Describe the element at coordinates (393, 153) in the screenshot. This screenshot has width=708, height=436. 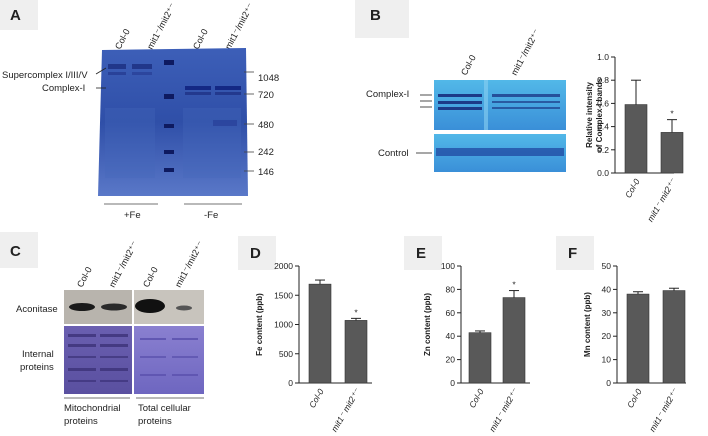
I see `panel-b-control-label: Control` at that location.